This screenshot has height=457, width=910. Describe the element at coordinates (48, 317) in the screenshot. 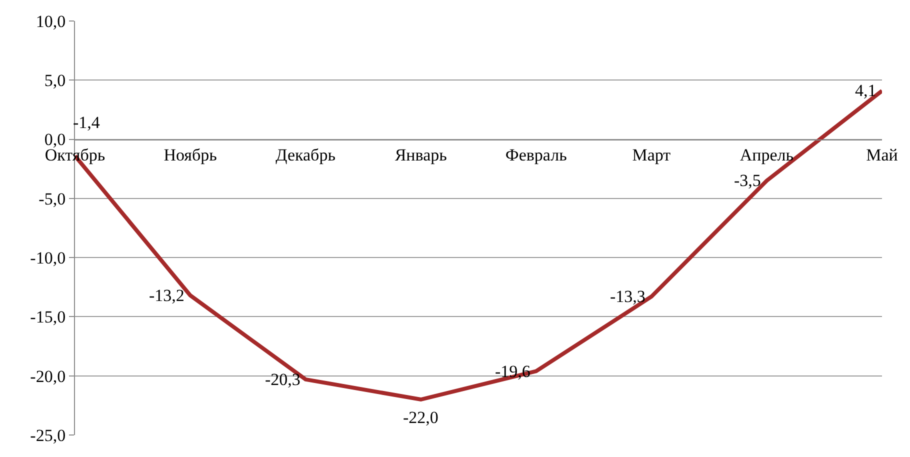

I see `y-tick-label: -15,0` at that location.